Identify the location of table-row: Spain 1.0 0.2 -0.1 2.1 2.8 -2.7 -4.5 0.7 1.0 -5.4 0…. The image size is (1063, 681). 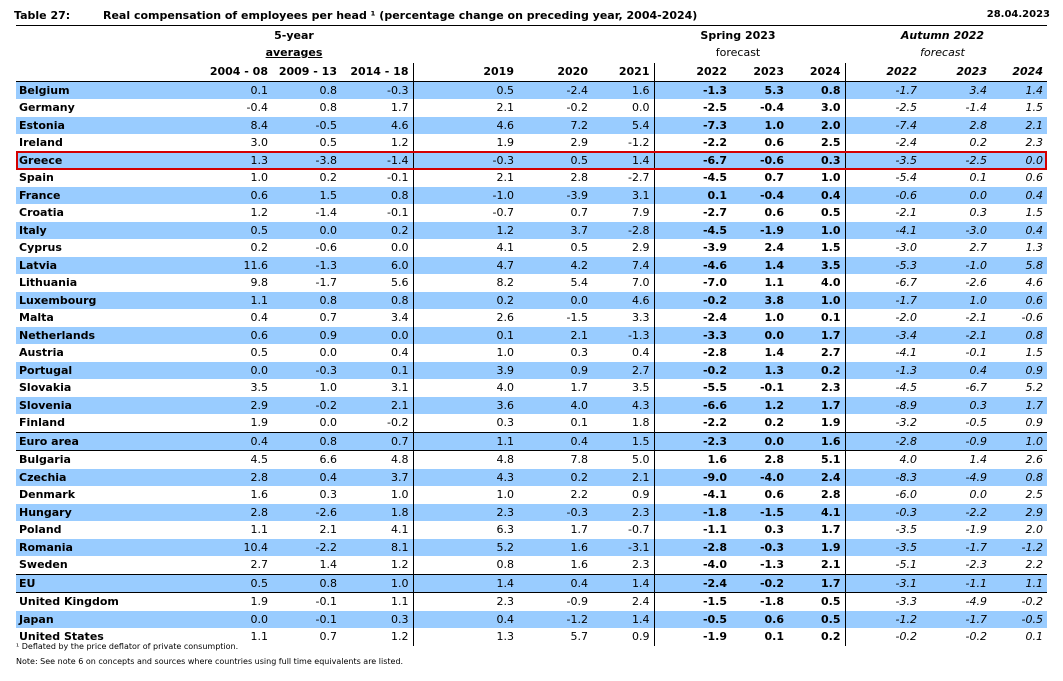
(531, 178).